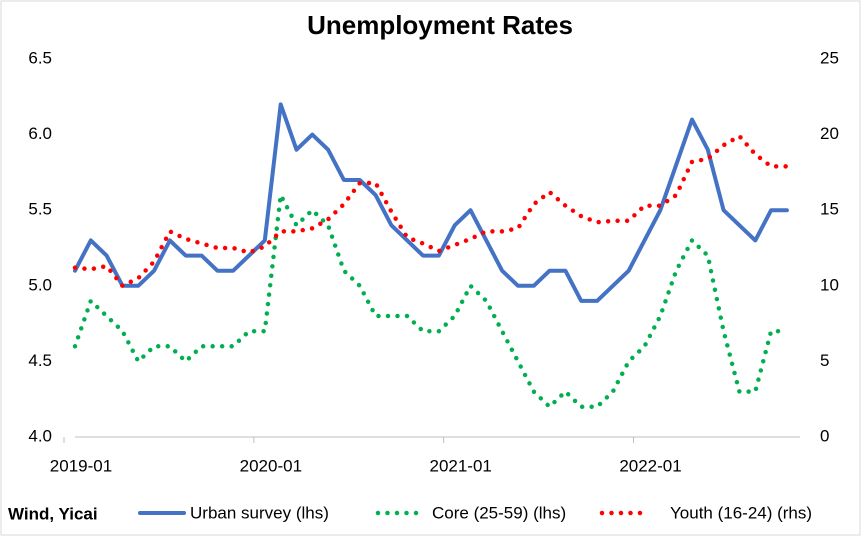  What do you see at coordinates (440, 25) in the screenshot?
I see `chart-title: Unemployment Rates` at bounding box center [440, 25].